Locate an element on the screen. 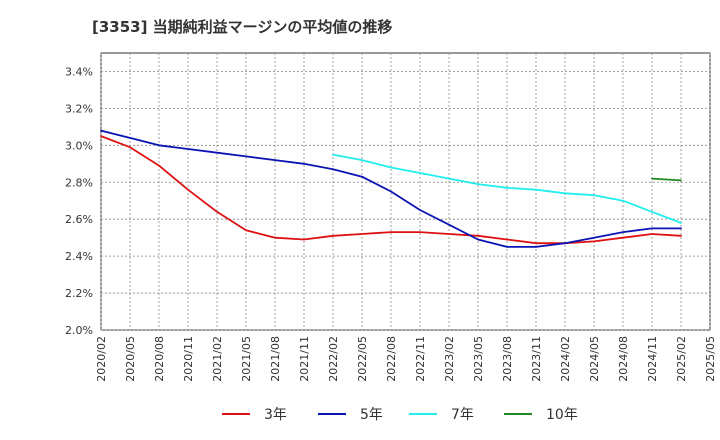 Image resolution: width=720 pixels, height=440 pixels. x-tick-label: 2022/08 is located at coordinates (391, 359).